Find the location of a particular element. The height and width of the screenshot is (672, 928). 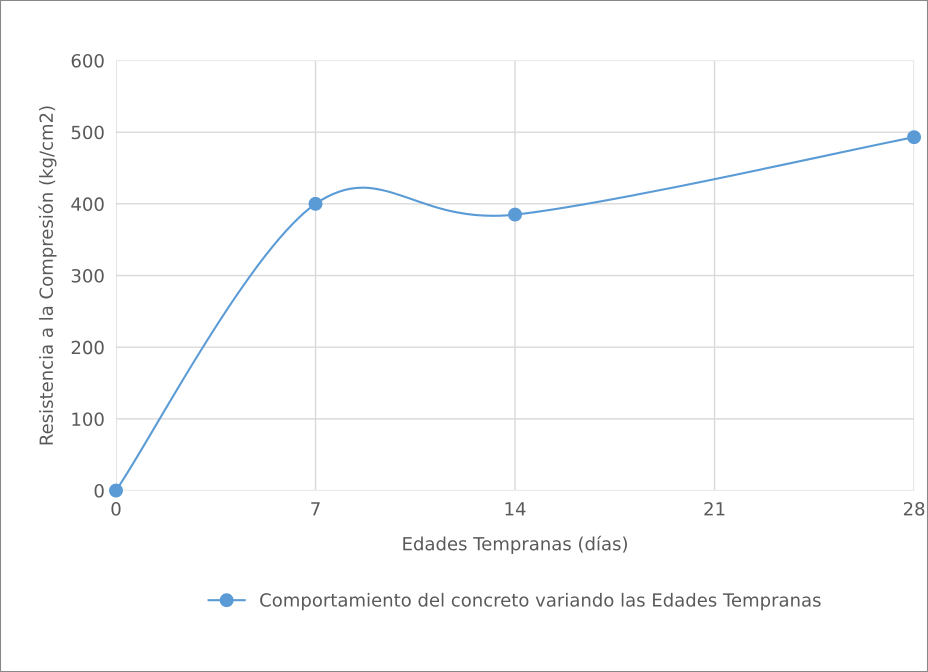

y-tick-label: 400 is located at coordinates (87, 204).